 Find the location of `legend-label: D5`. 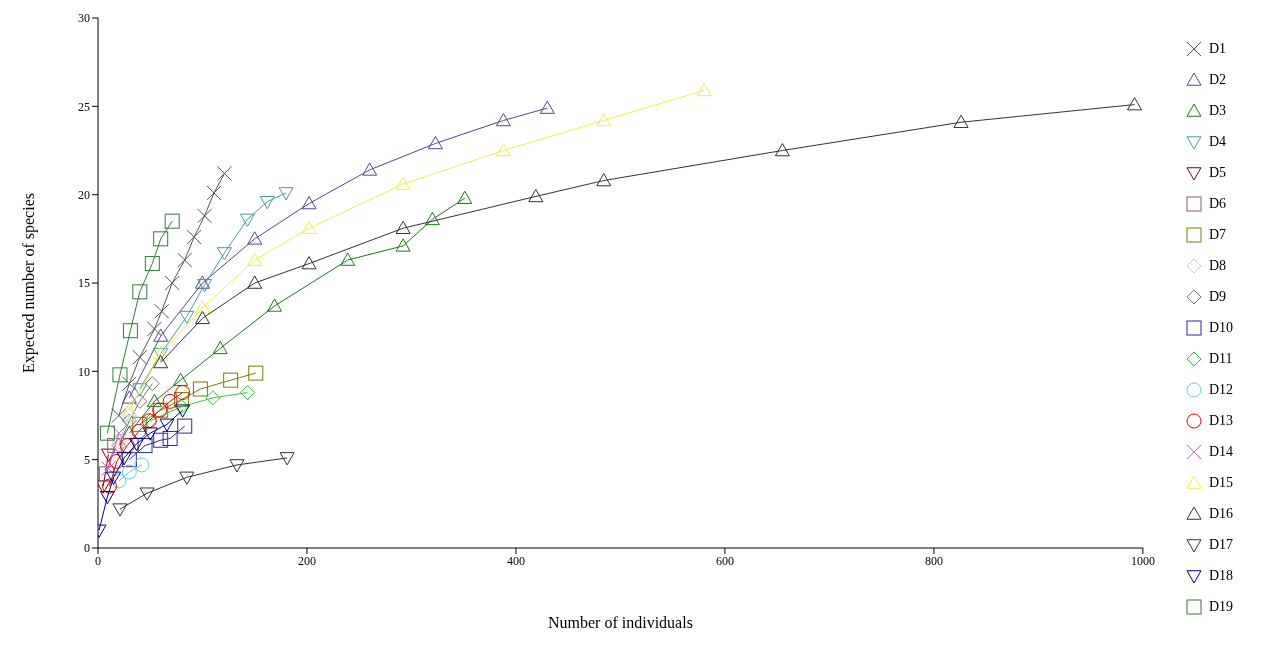

legend-label: D5 is located at coordinates (1217, 173).